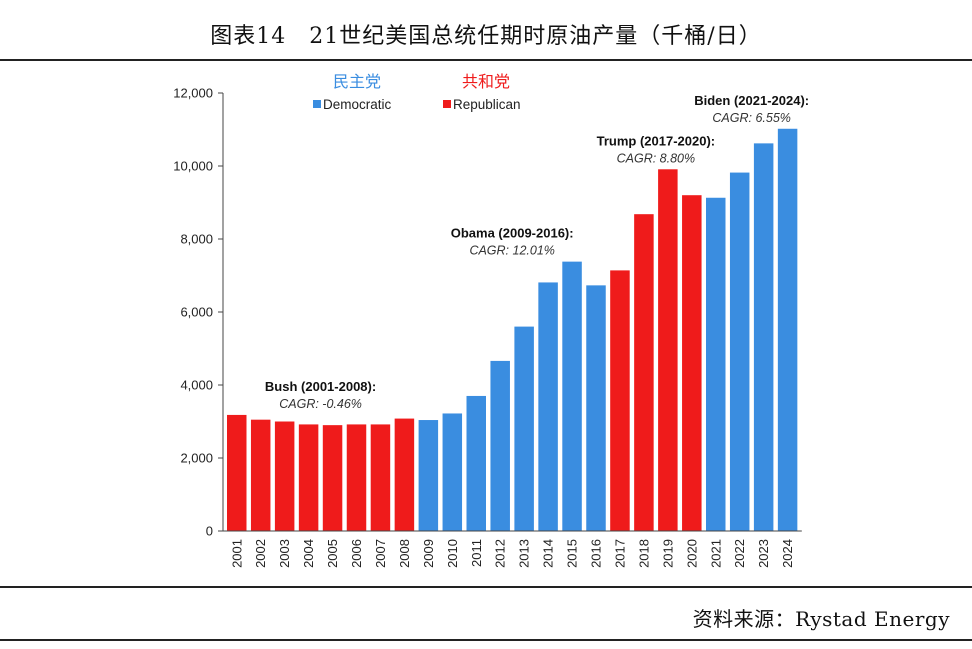 The image size is (972, 649). Describe the element at coordinates (404, 474) in the screenshot. I see `bar-2008` at that location.